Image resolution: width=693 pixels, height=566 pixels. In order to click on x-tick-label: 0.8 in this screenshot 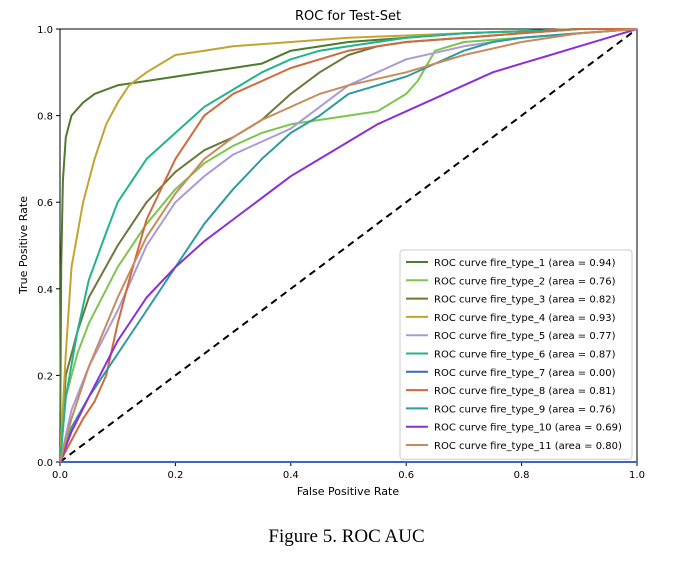, I will do `click(522, 475)`.